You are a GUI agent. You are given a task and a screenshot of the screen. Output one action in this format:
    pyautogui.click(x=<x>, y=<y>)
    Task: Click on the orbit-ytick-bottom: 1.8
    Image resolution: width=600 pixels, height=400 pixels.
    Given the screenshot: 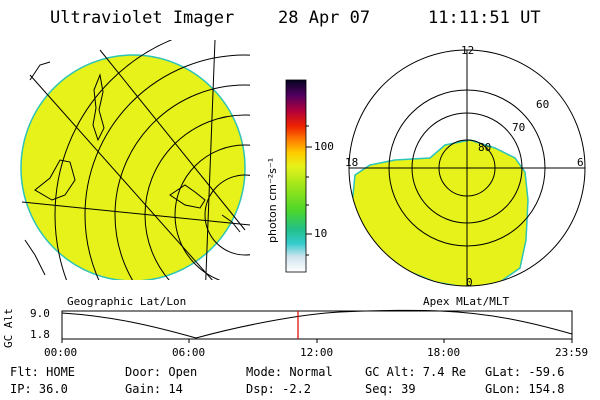 What is the action you would take?
    pyautogui.click(x=40, y=334)
    